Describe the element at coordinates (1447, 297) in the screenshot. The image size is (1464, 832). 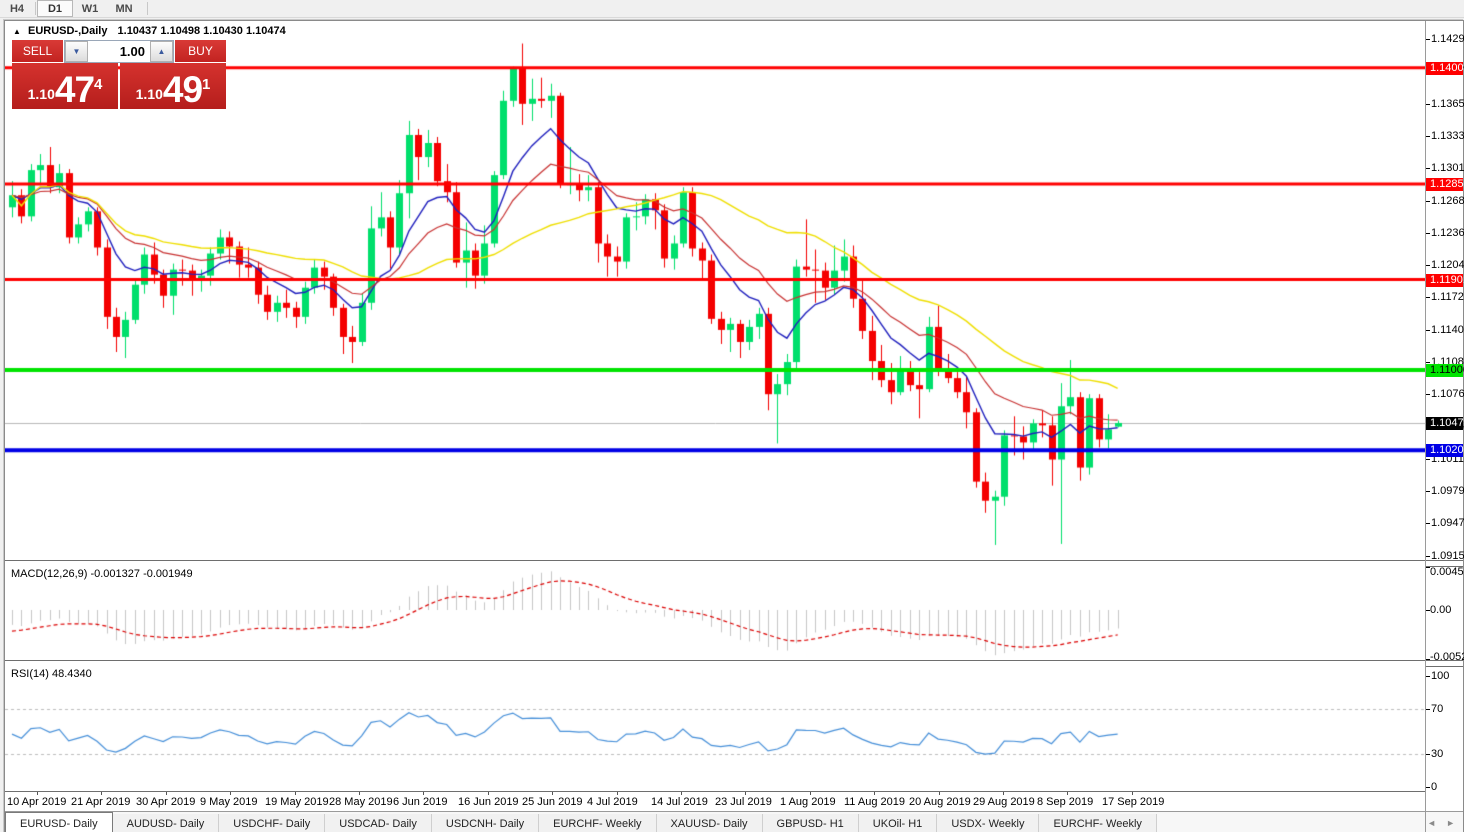
I see `price-tick-label: 1.11725` at that location.